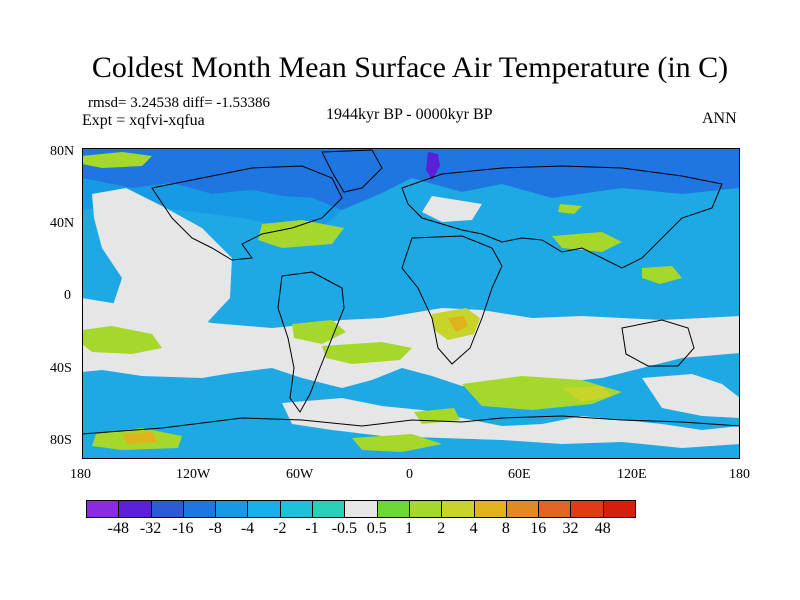 This screenshot has height=600, width=800. I want to click on field-deep-blue-north, so click(411, 179).